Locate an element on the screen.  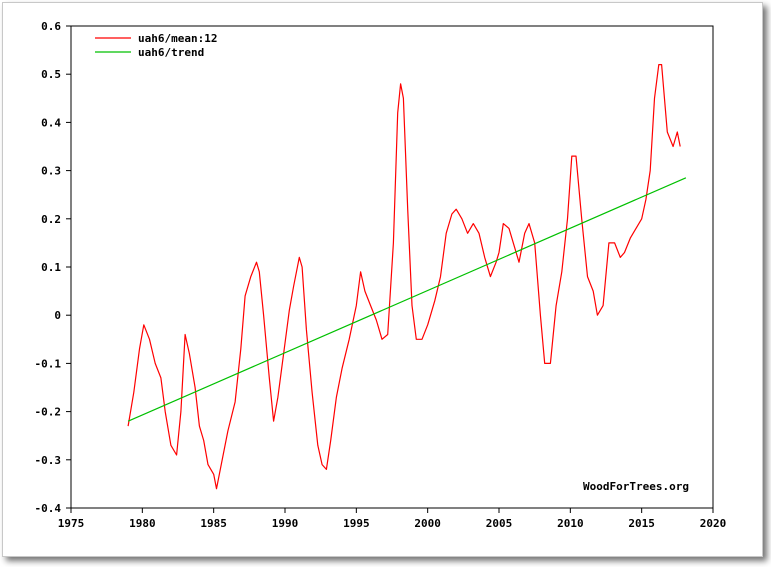
y-axis-ticks: -0.4 -0.3 -0.2 -0.1 0 0.1 0.2 0.3 0.4 0.5 0.6 is located at coordinates (53, 267).